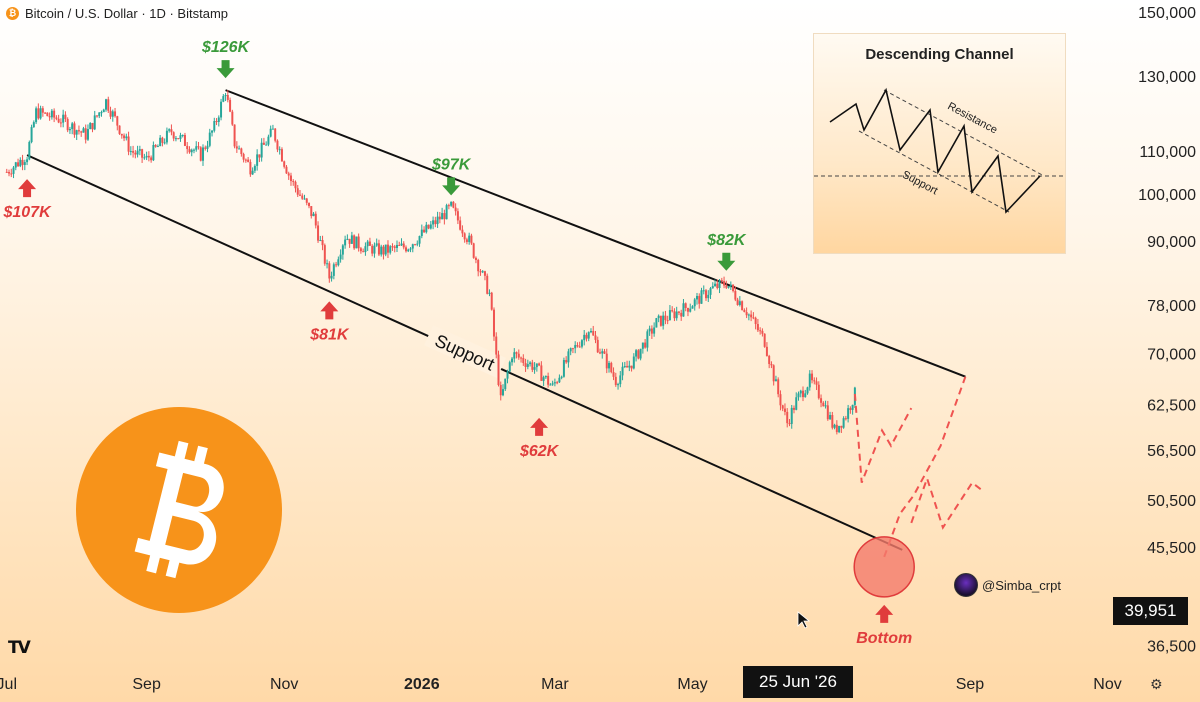 The image size is (1200, 702). What do you see at coordinates (884, 638) in the screenshot?
I see `bottom-label: Bottom` at bounding box center [884, 638].